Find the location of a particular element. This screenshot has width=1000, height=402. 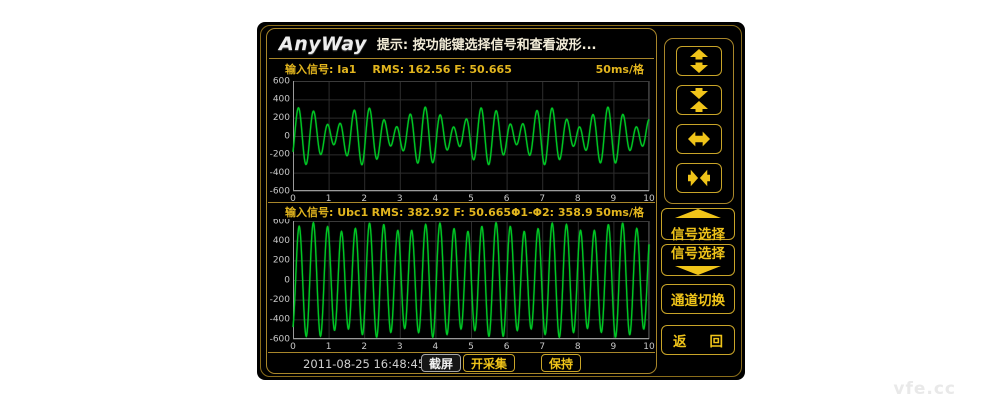

chart-separator is located at coordinates (461, 202).